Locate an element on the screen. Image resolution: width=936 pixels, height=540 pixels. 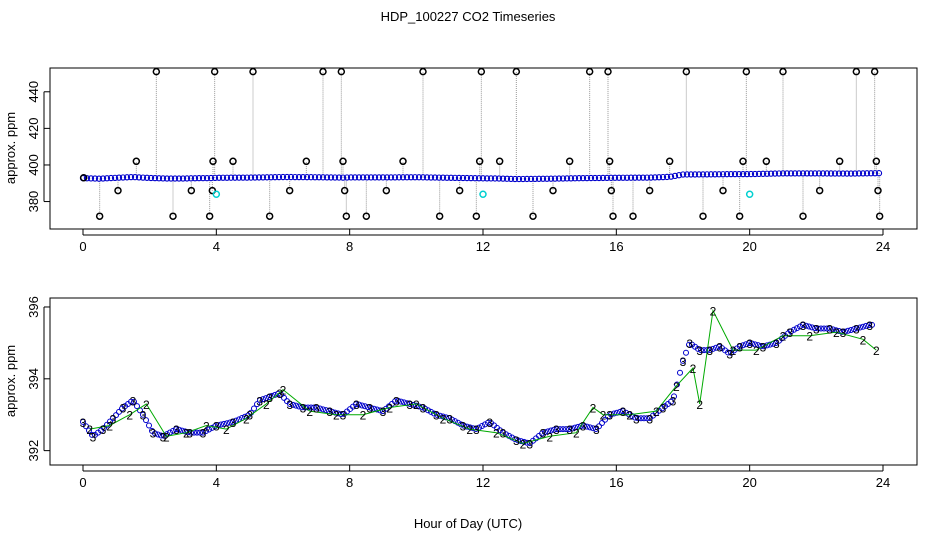
series-3-marker-50: 3 is located at coordinates (699, 351).